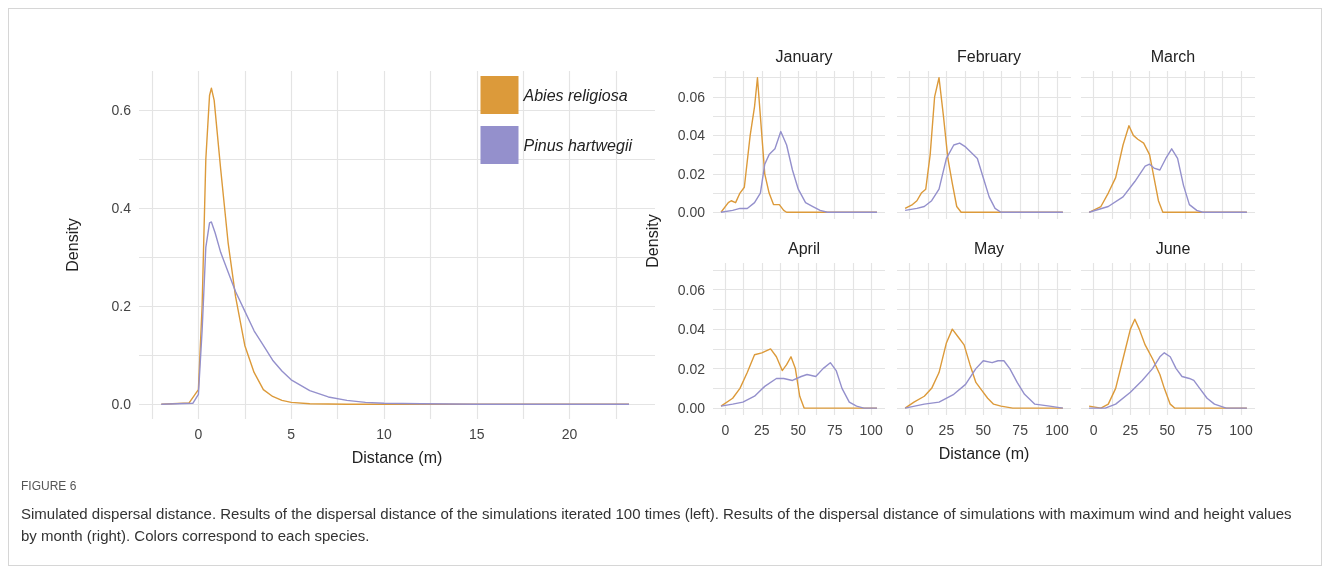  What do you see at coordinates (1173, 248) in the screenshot?
I see `chart-title: June` at bounding box center [1173, 248].